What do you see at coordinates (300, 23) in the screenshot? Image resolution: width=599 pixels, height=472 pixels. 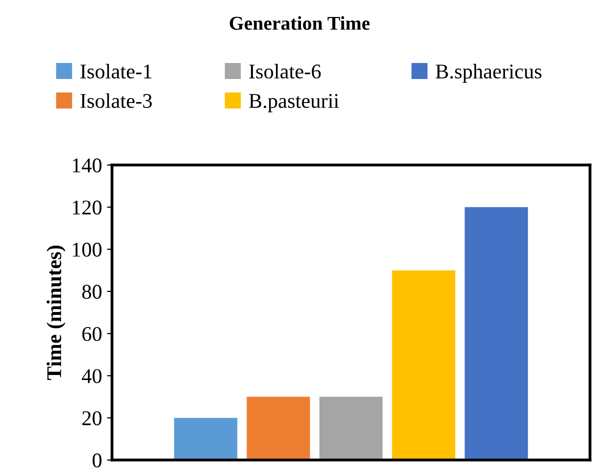 I see `chart-title: Generation Time` at bounding box center [300, 23].